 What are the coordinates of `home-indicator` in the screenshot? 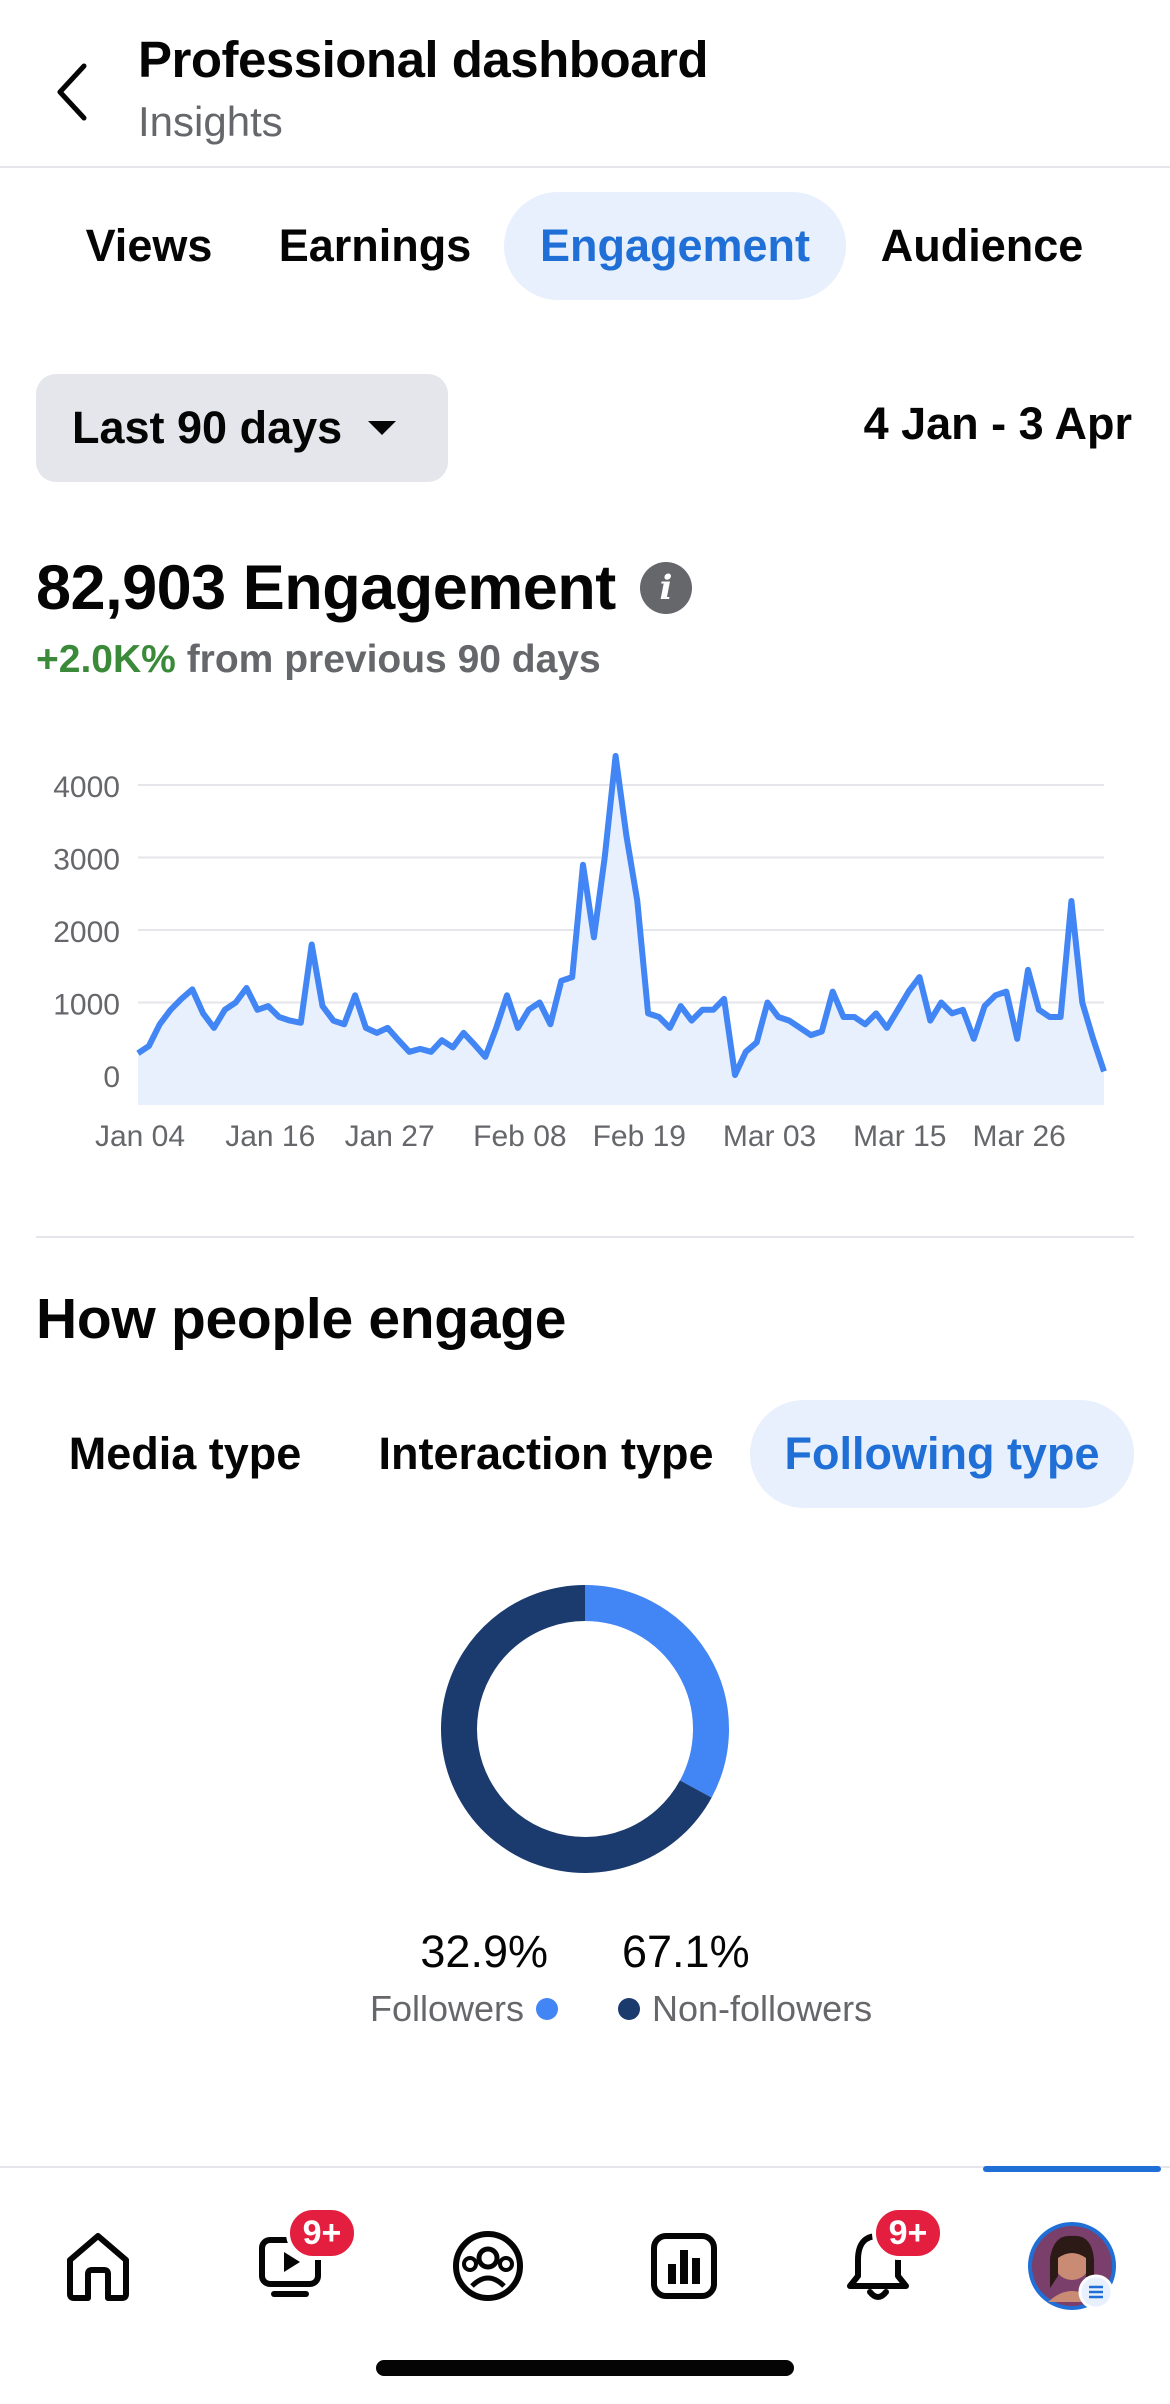 It's located at (585, 2368).